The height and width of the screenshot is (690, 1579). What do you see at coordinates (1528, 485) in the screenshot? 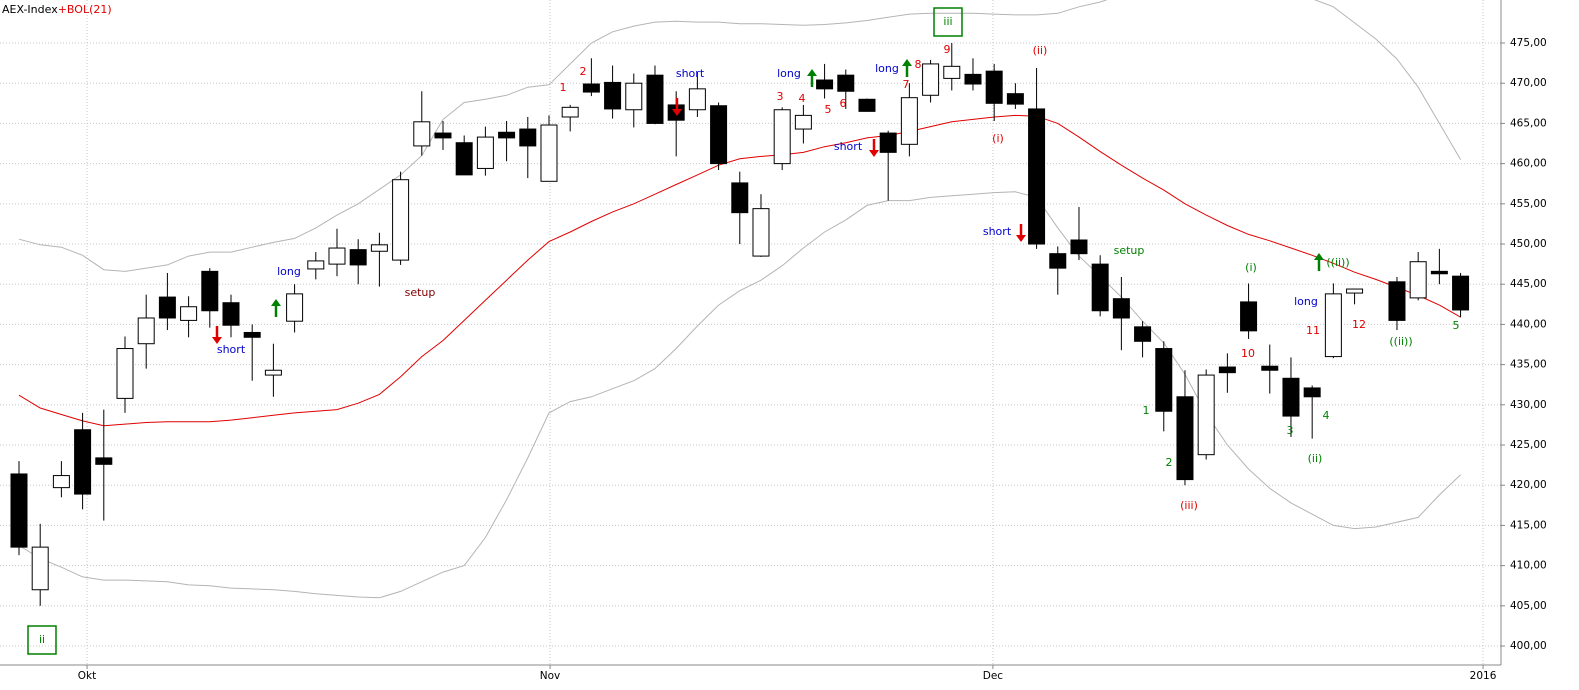
I see `y-tick-label: 420,00` at bounding box center [1528, 485].